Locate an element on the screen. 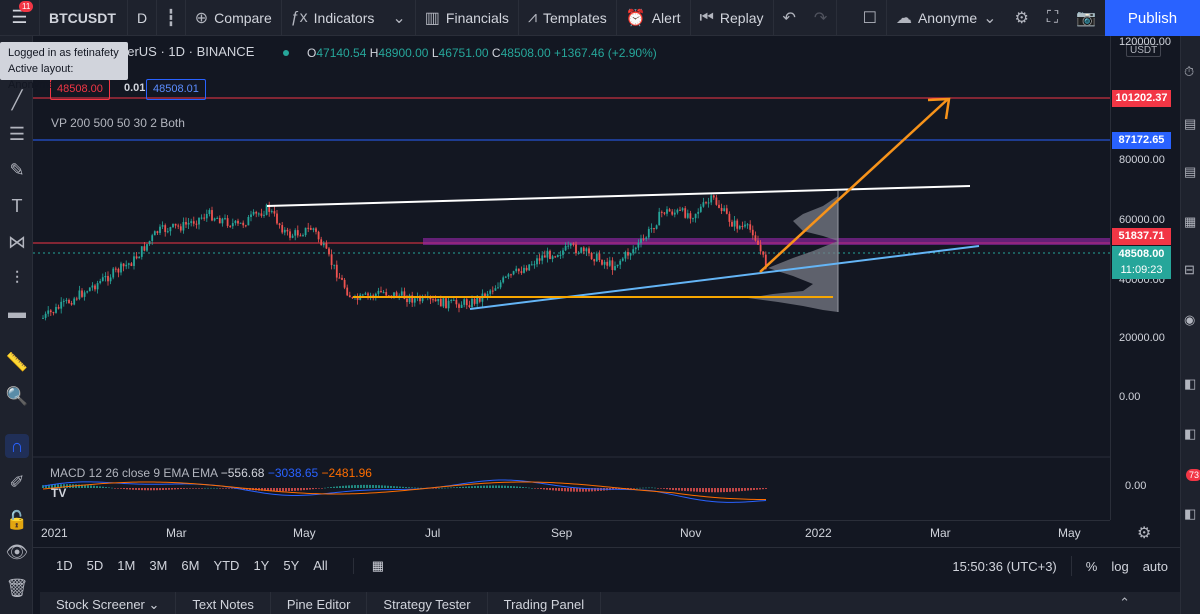 The width and height of the screenshot is (1200, 614). resistance-zone is located at coordinates (766, 241).